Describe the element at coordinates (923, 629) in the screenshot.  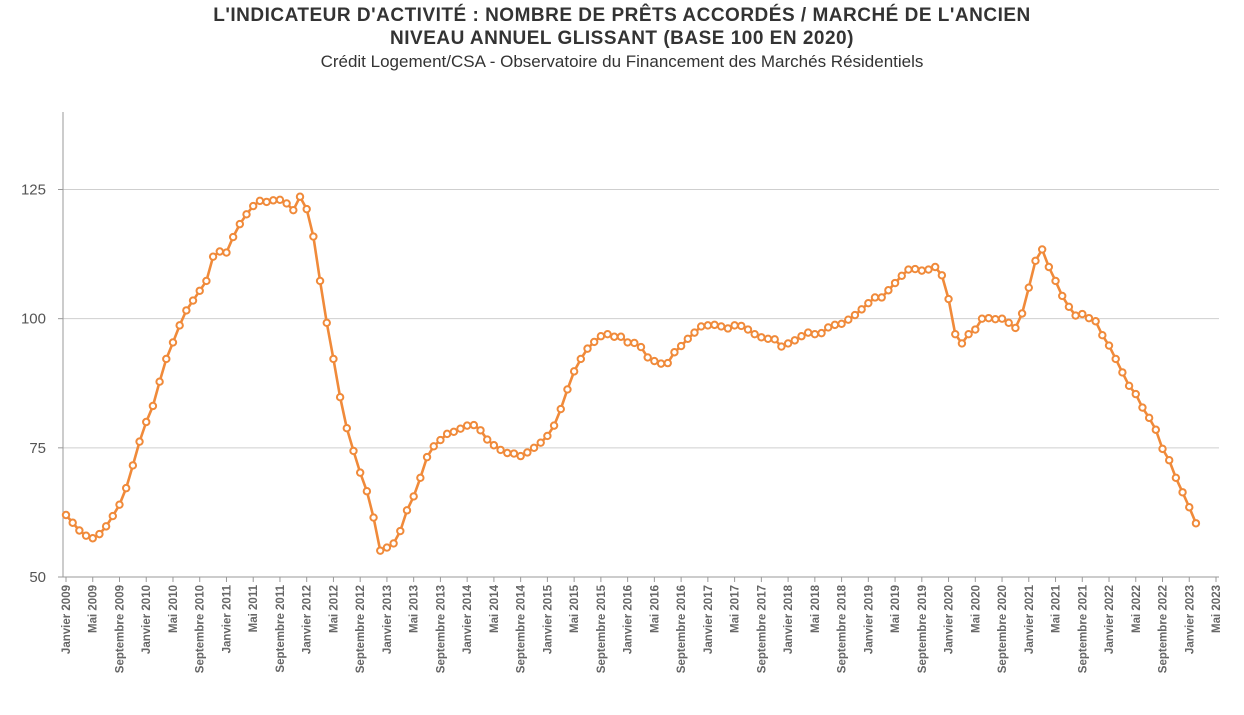
I see `x-tick-label: Septembre 2019` at that location.